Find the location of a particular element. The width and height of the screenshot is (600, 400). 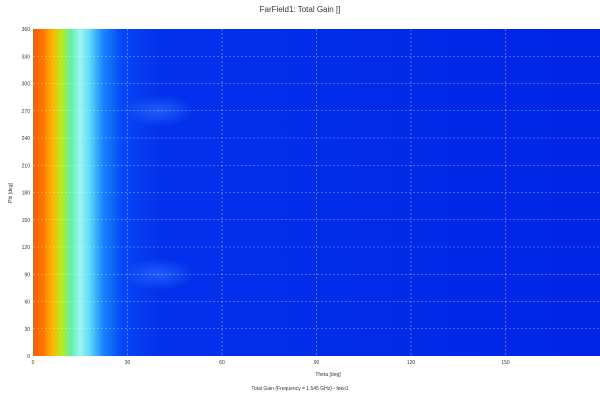

x-tick-label: 0 is located at coordinates (33, 363).